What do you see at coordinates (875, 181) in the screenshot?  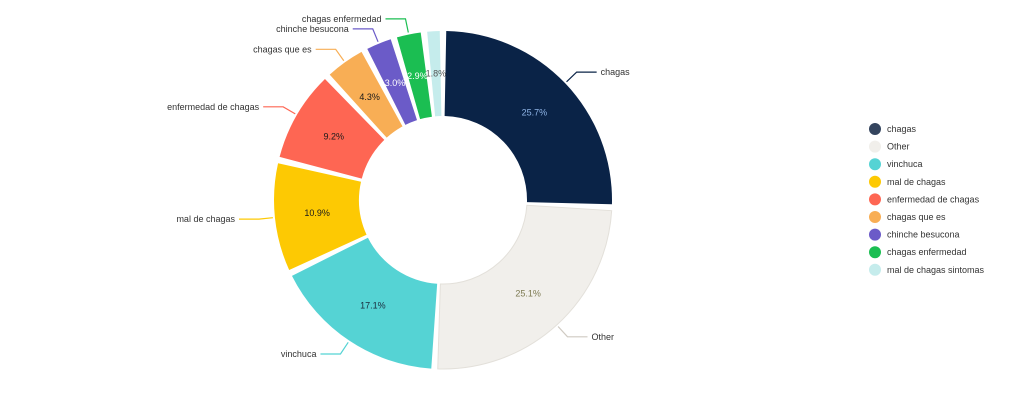 I see `legend-swatch-mal-de-chagas` at bounding box center [875, 181].